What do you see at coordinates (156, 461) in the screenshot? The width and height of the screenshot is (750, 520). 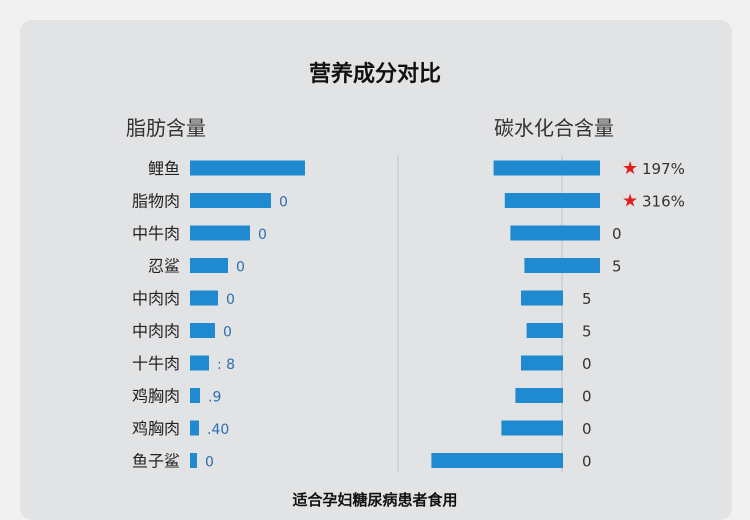 I see `left-category-label: 鱼子鲨` at bounding box center [156, 461].